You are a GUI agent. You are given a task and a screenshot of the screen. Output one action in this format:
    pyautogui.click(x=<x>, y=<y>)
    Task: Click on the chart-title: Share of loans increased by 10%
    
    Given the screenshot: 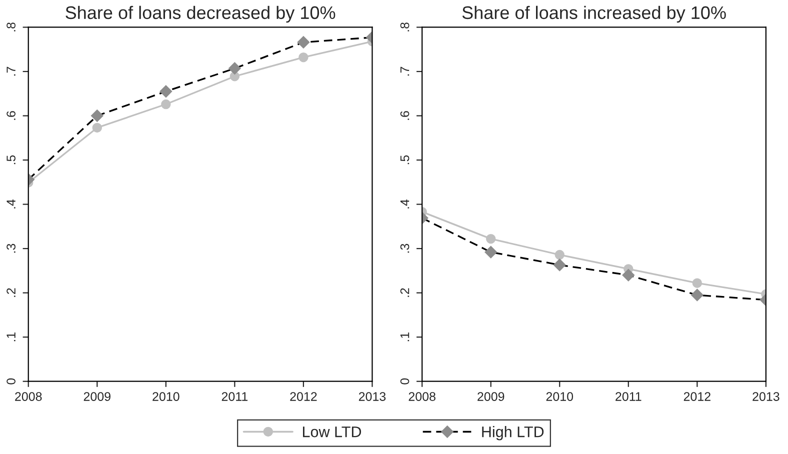 What is the action you would take?
    pyautogui.click(x=594, y=14)
    